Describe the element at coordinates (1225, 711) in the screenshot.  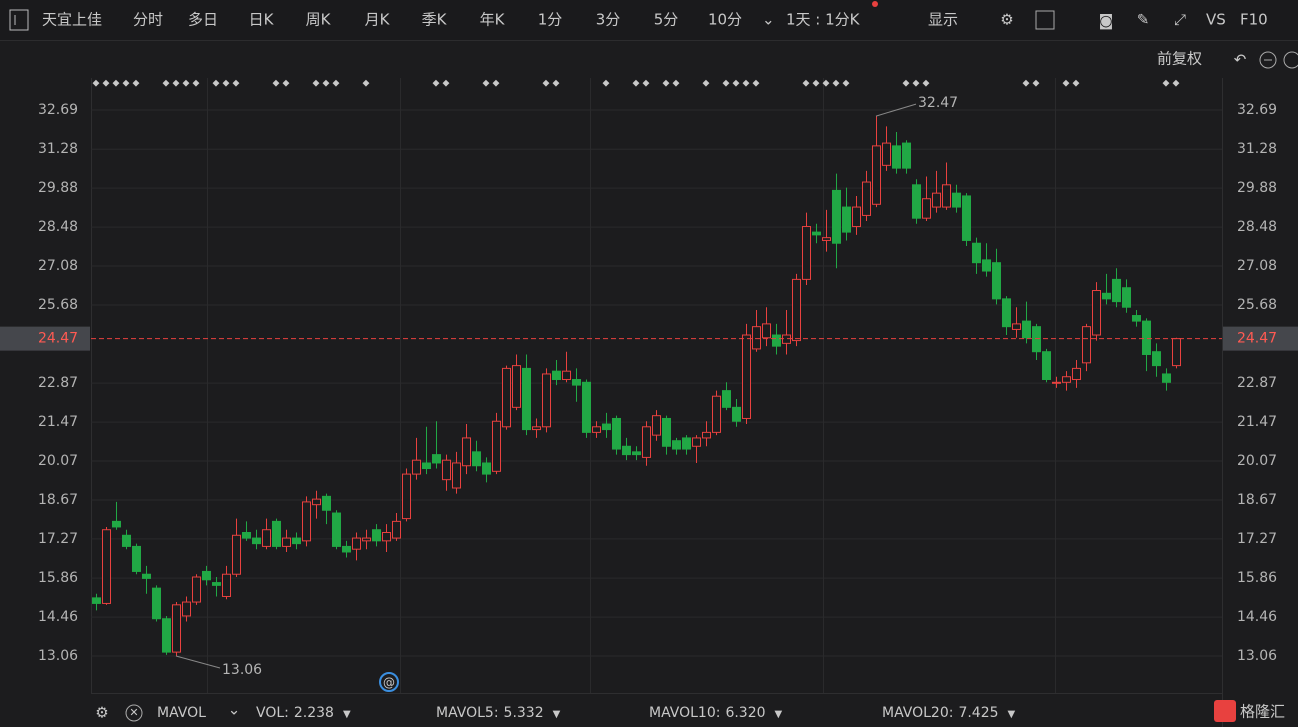
I see `logo-mark` at that location.